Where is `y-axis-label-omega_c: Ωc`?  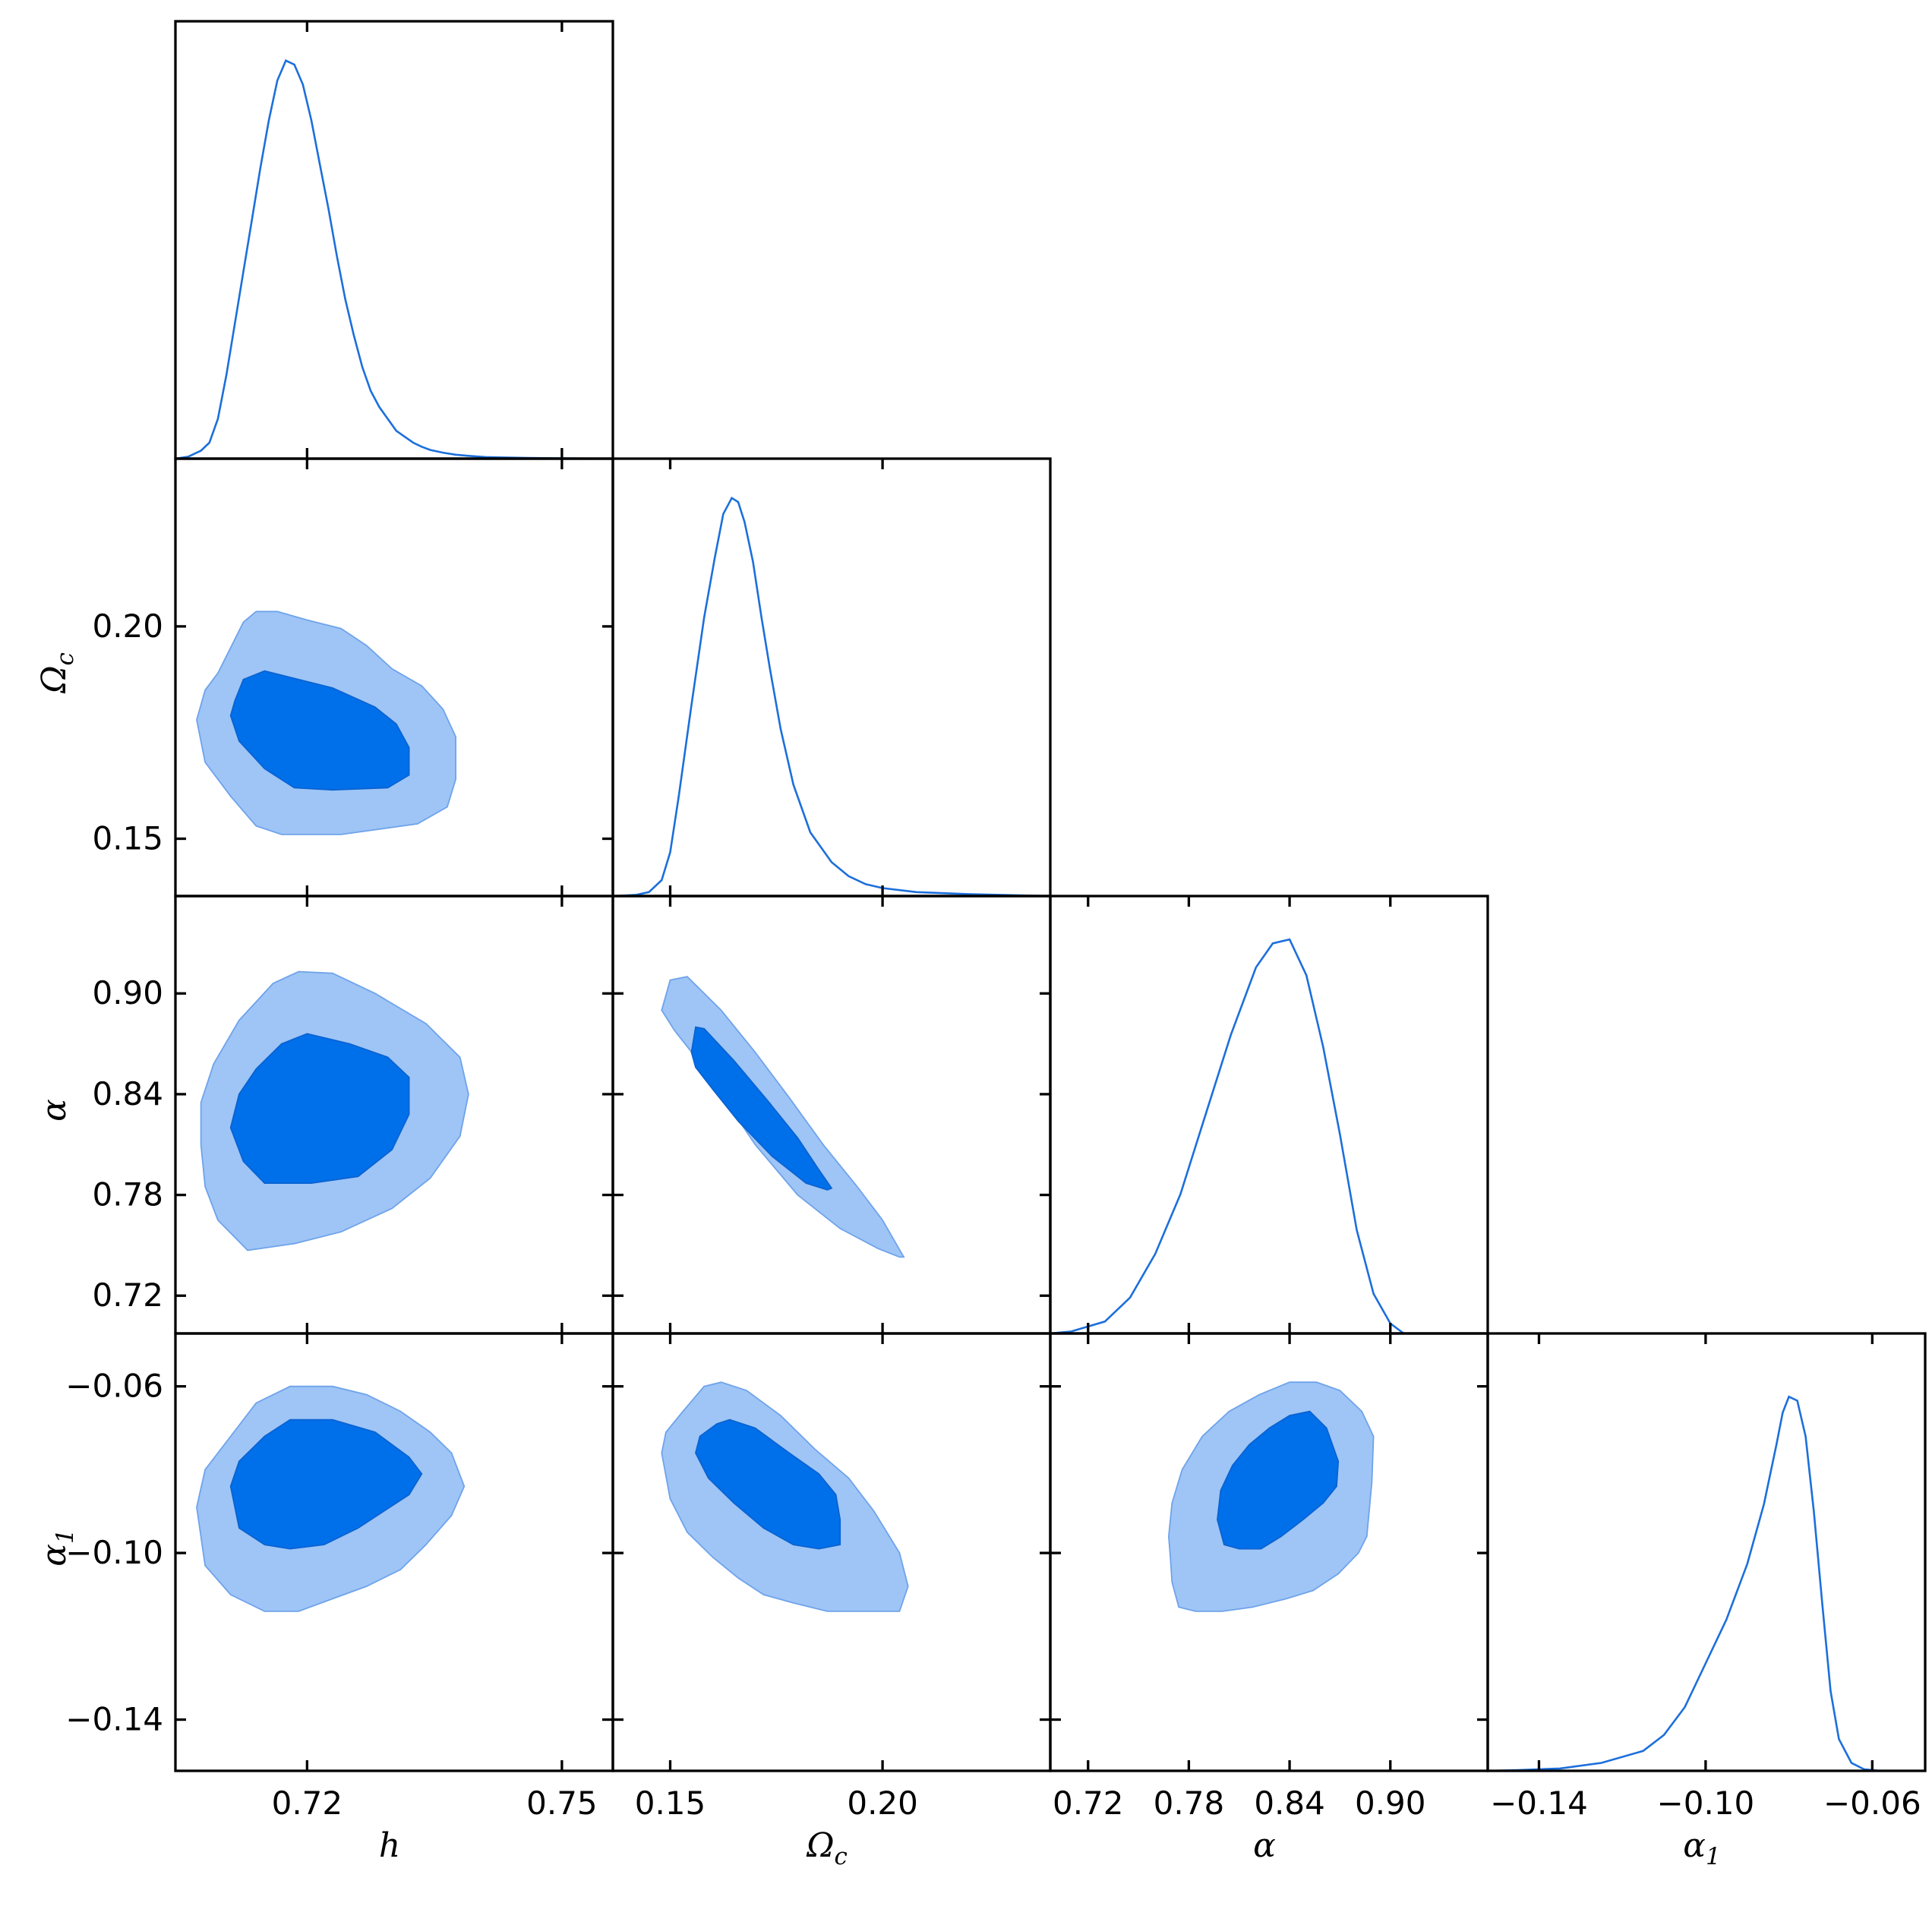
y-axis-label-omega_c: Ωc is located at coordinates (57, 673).